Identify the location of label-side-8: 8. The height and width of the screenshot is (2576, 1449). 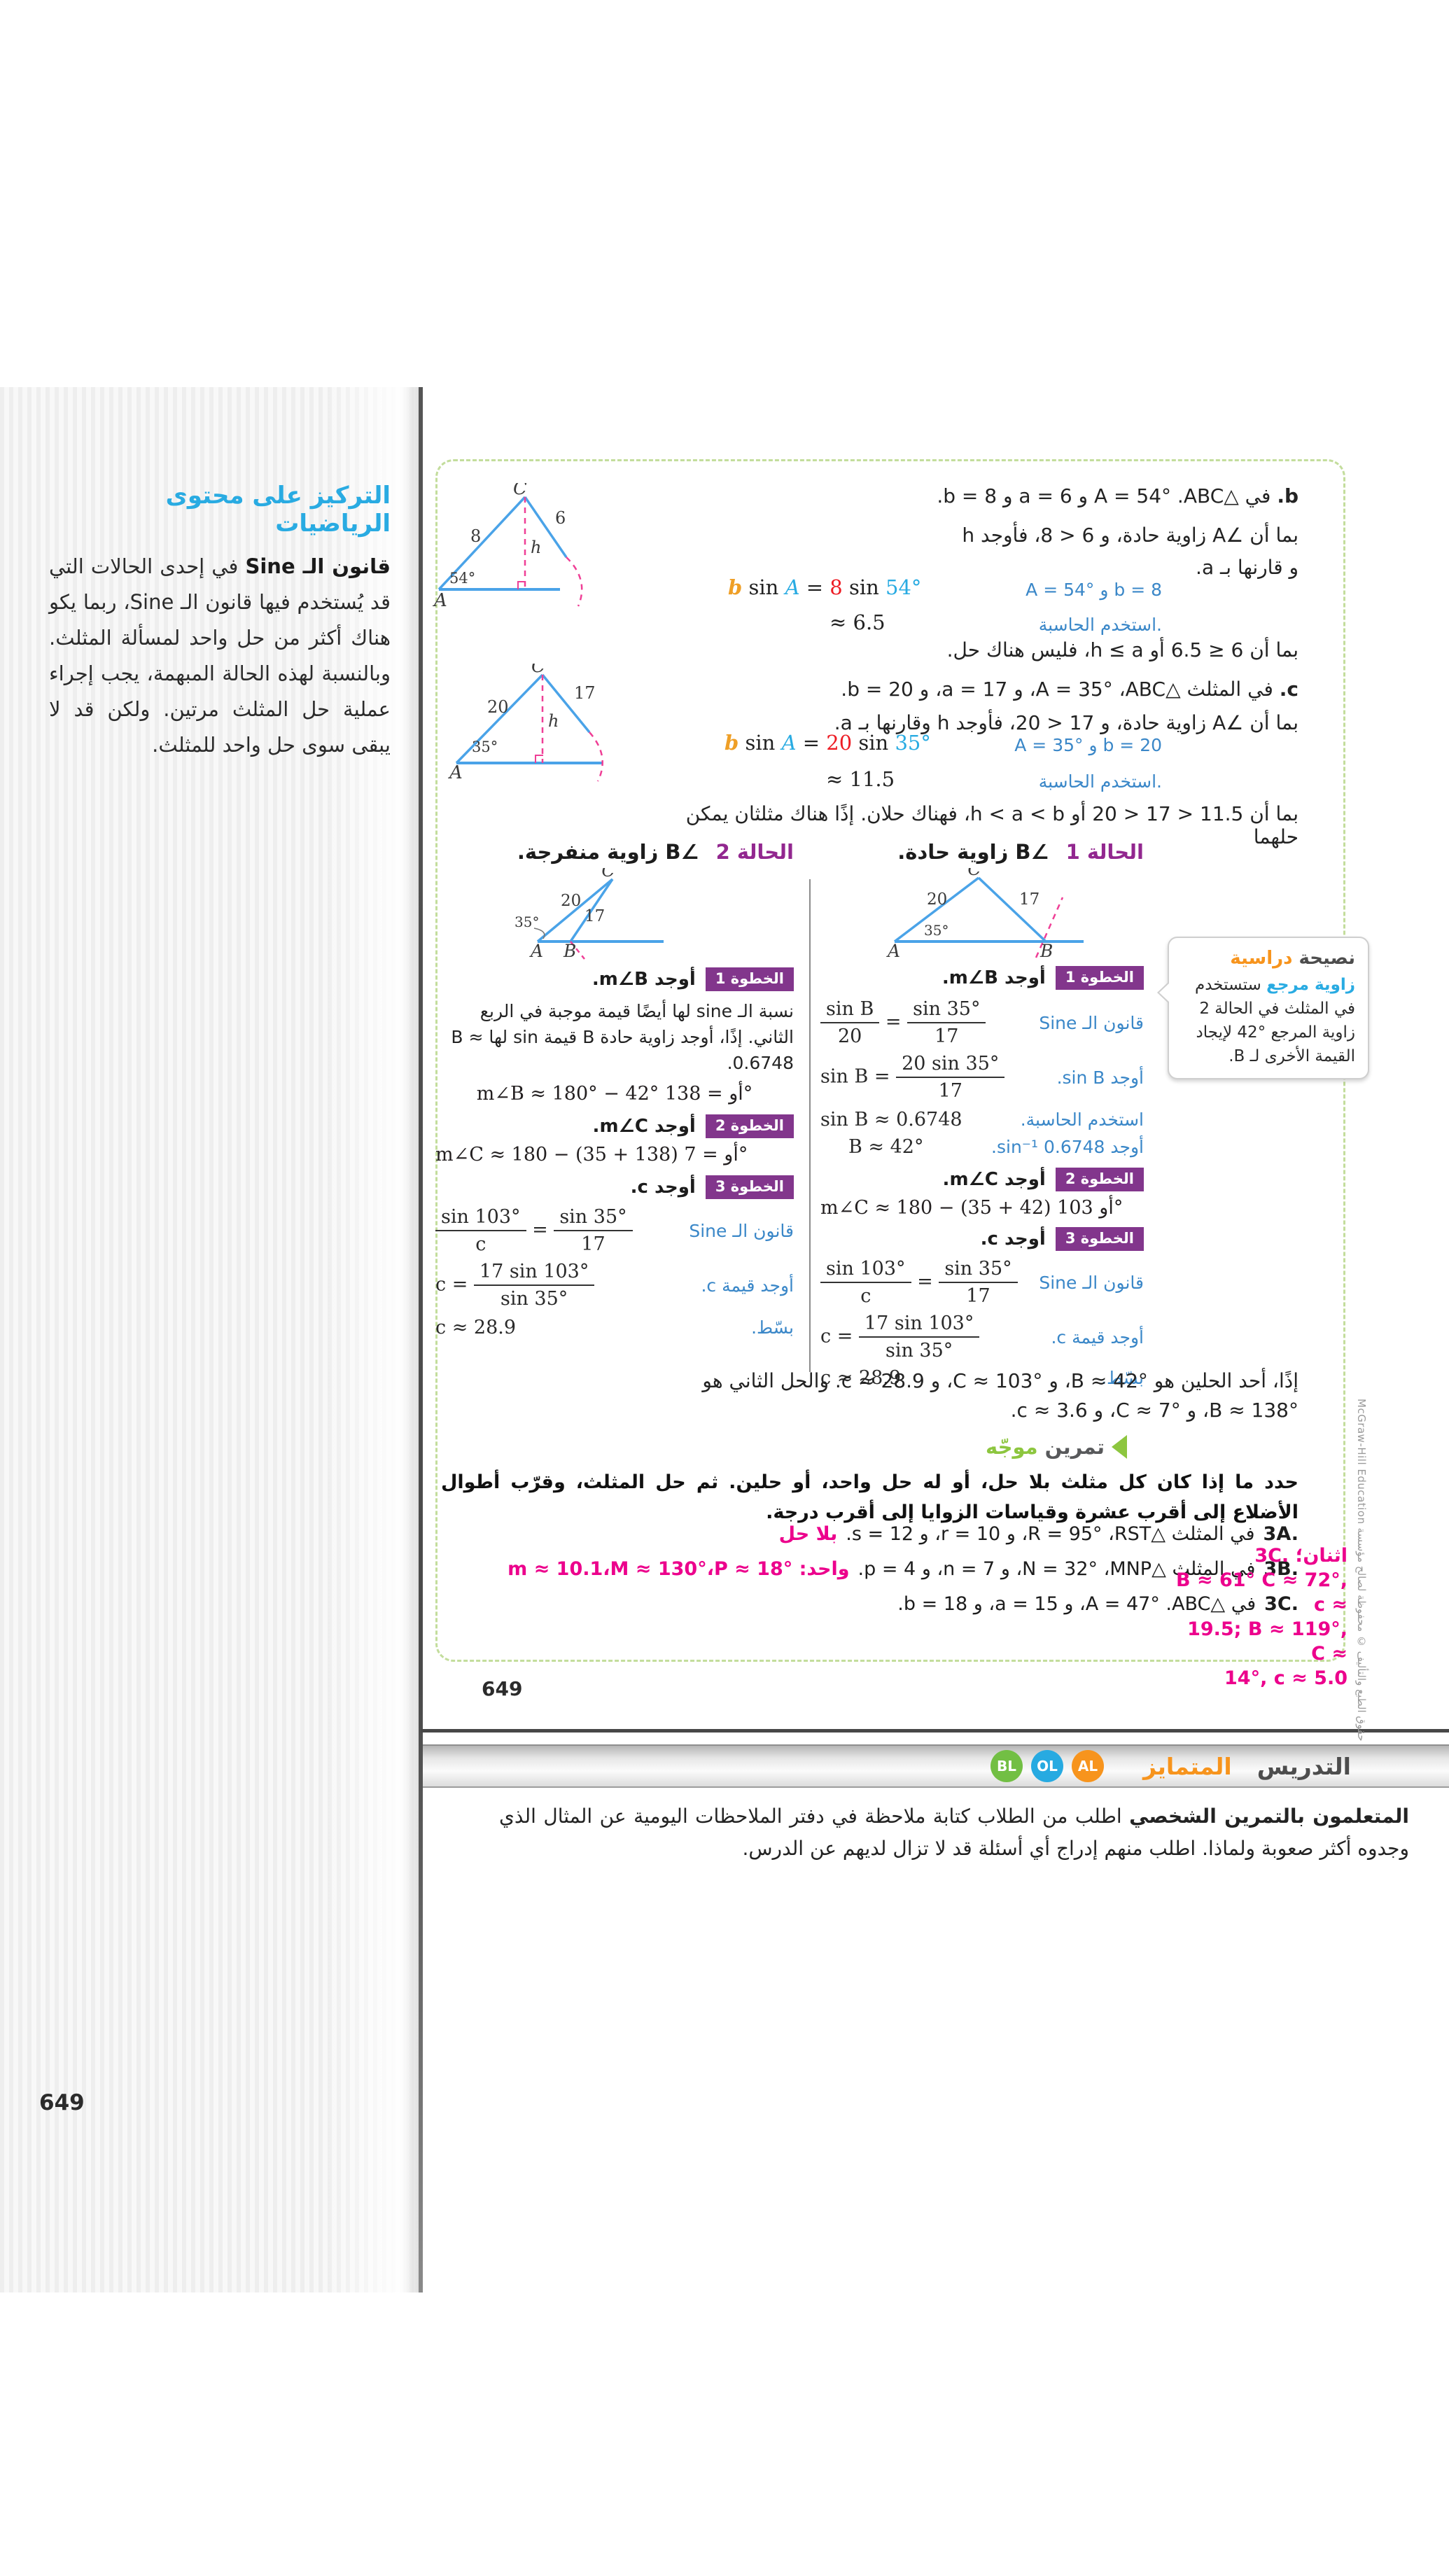
(475, 536).